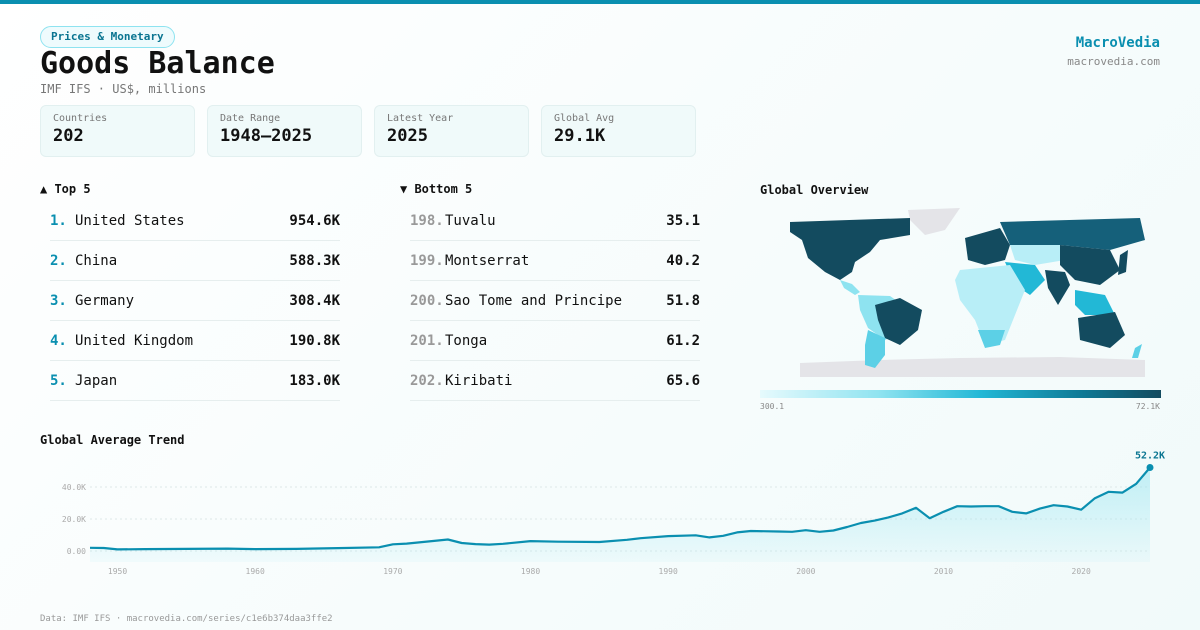 This screenshot has width=1200, height=630. Describe the element at coordinates (266, 136) in the screenshot. I see `stat-value: 1948–2025` at that location.